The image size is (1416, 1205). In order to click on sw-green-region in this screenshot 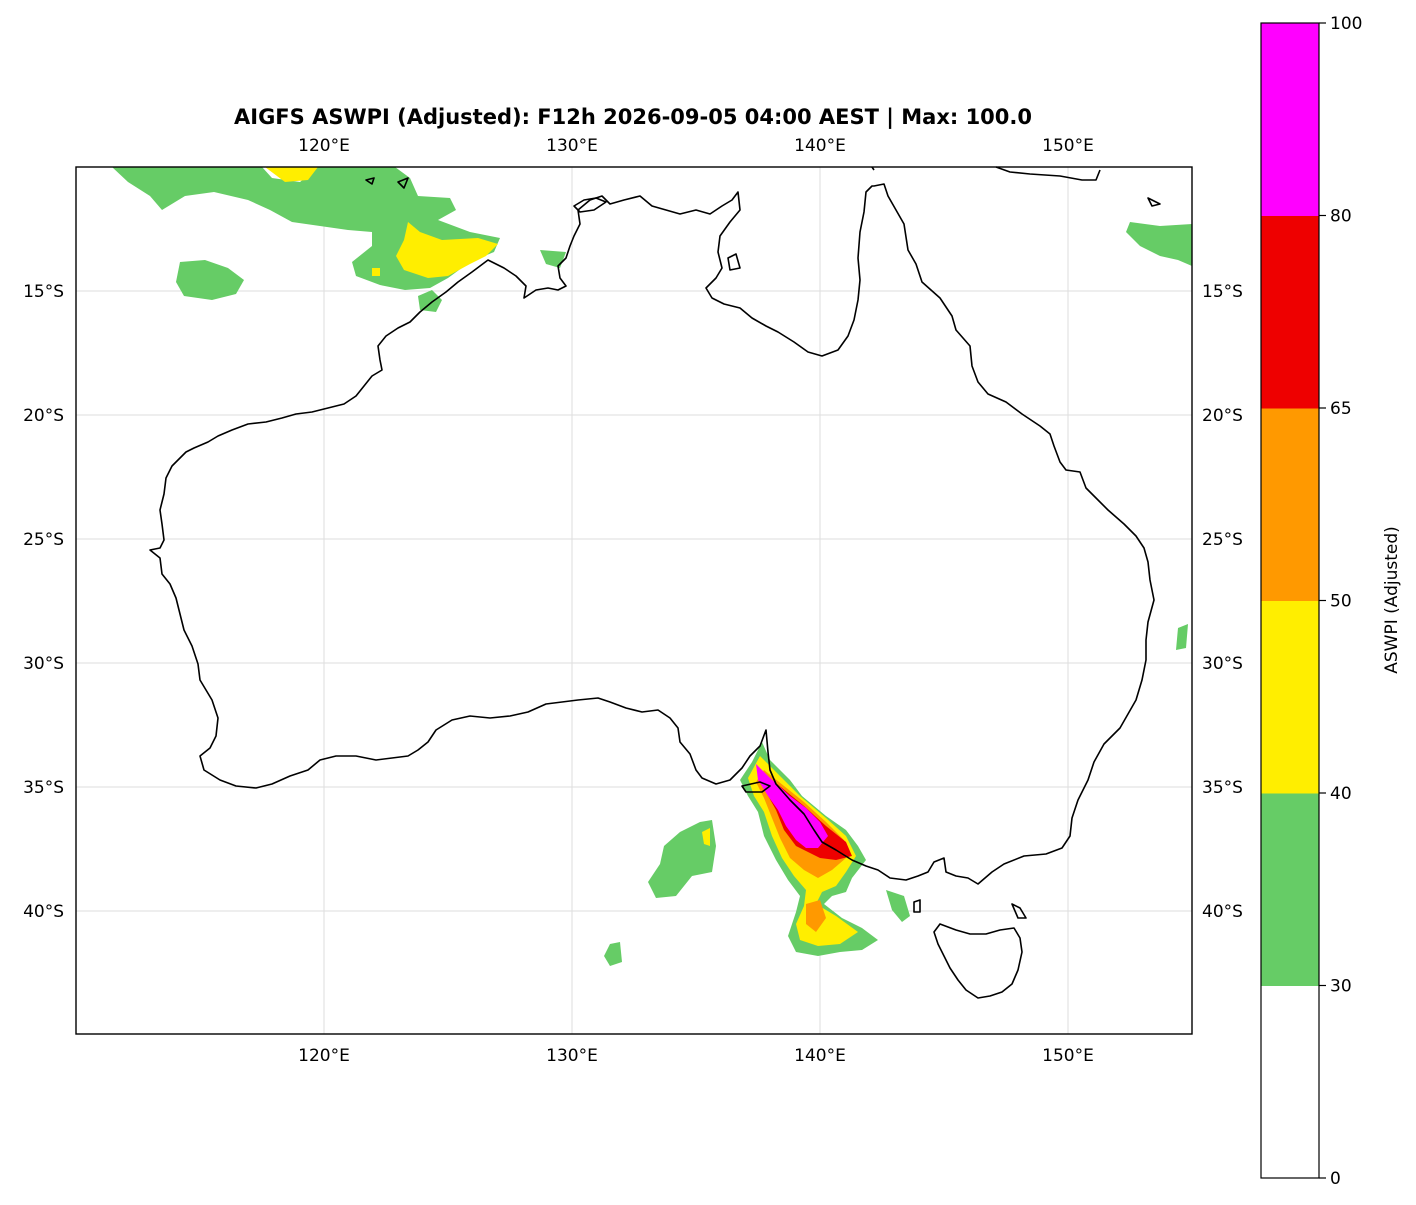, I will do `click(682, 859)`.